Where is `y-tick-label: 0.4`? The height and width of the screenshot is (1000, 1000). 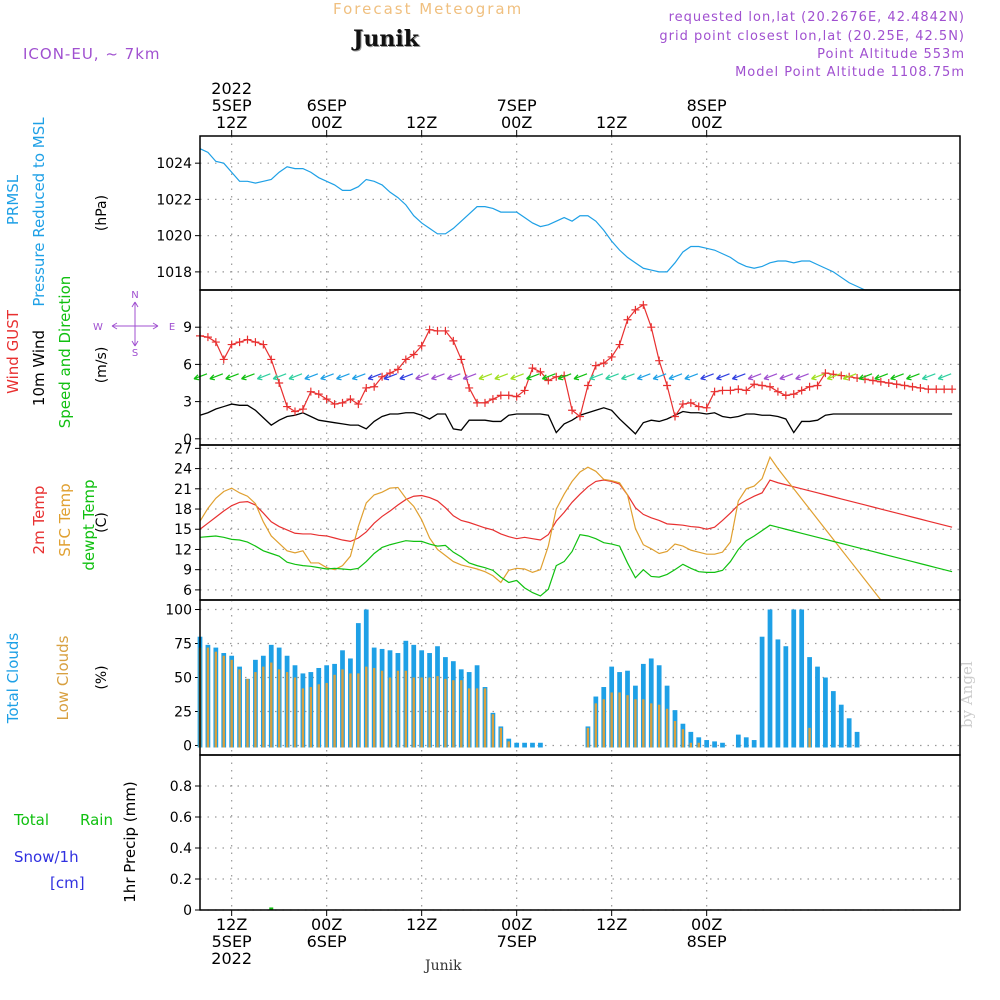 y-tick-label: 0.4 is located at coordinates (181, 849).